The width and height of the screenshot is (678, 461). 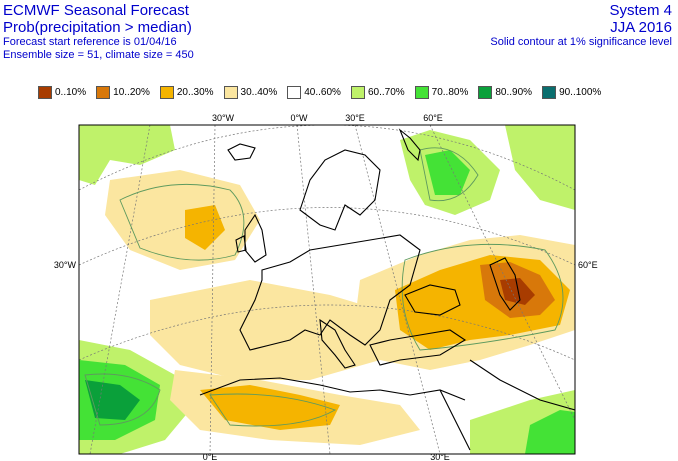 I want to click on gold-region-north-africa, so click(x=270, y=407).